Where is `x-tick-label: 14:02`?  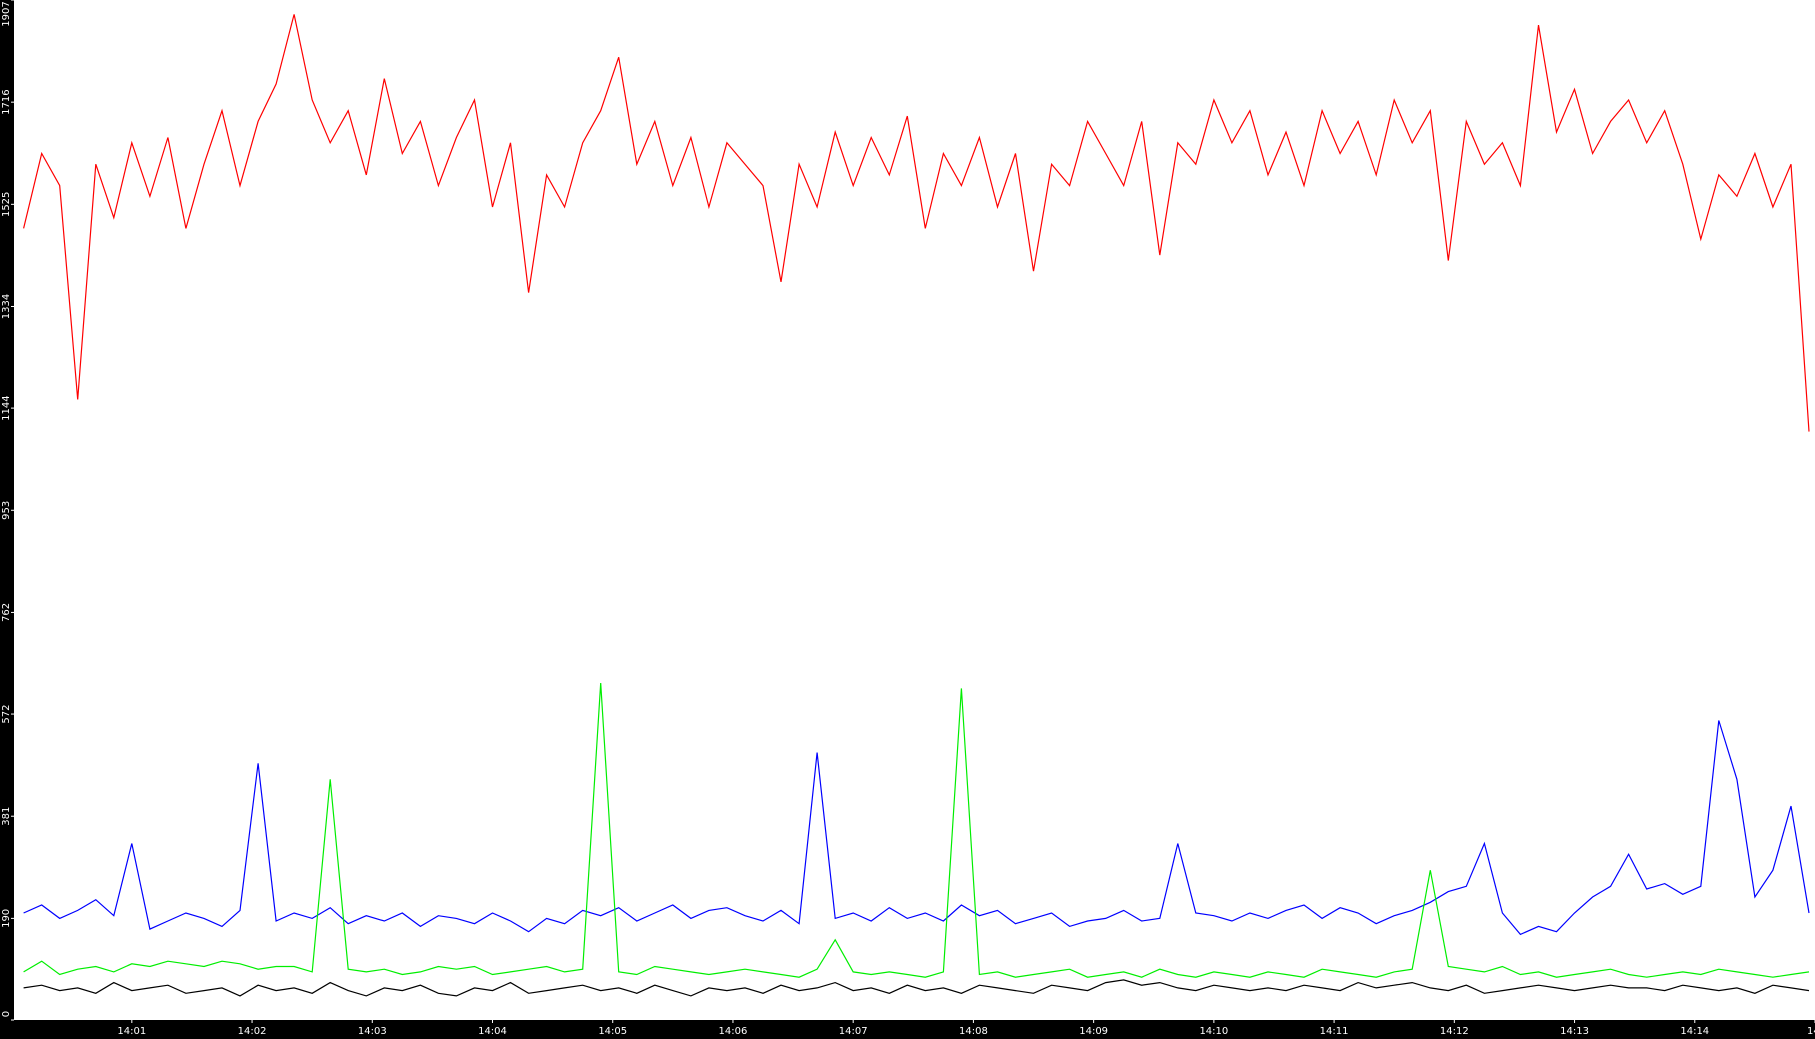
x-tick-label: 14:02 is located at coordinates (252, 1031).